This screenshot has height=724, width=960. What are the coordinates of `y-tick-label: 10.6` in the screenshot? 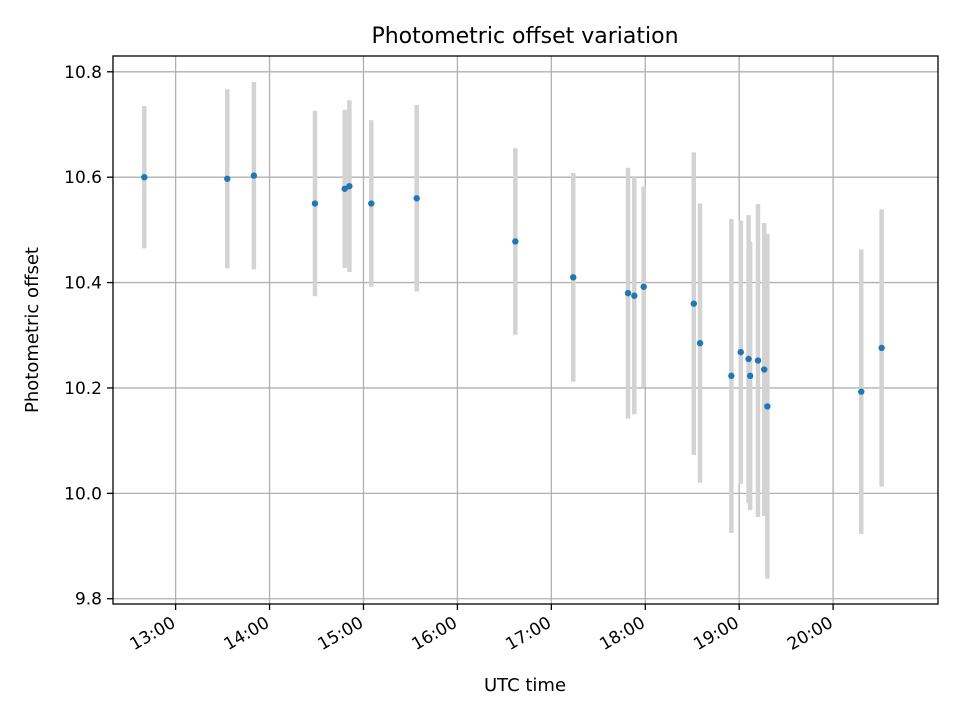 It's located at (83, 178).